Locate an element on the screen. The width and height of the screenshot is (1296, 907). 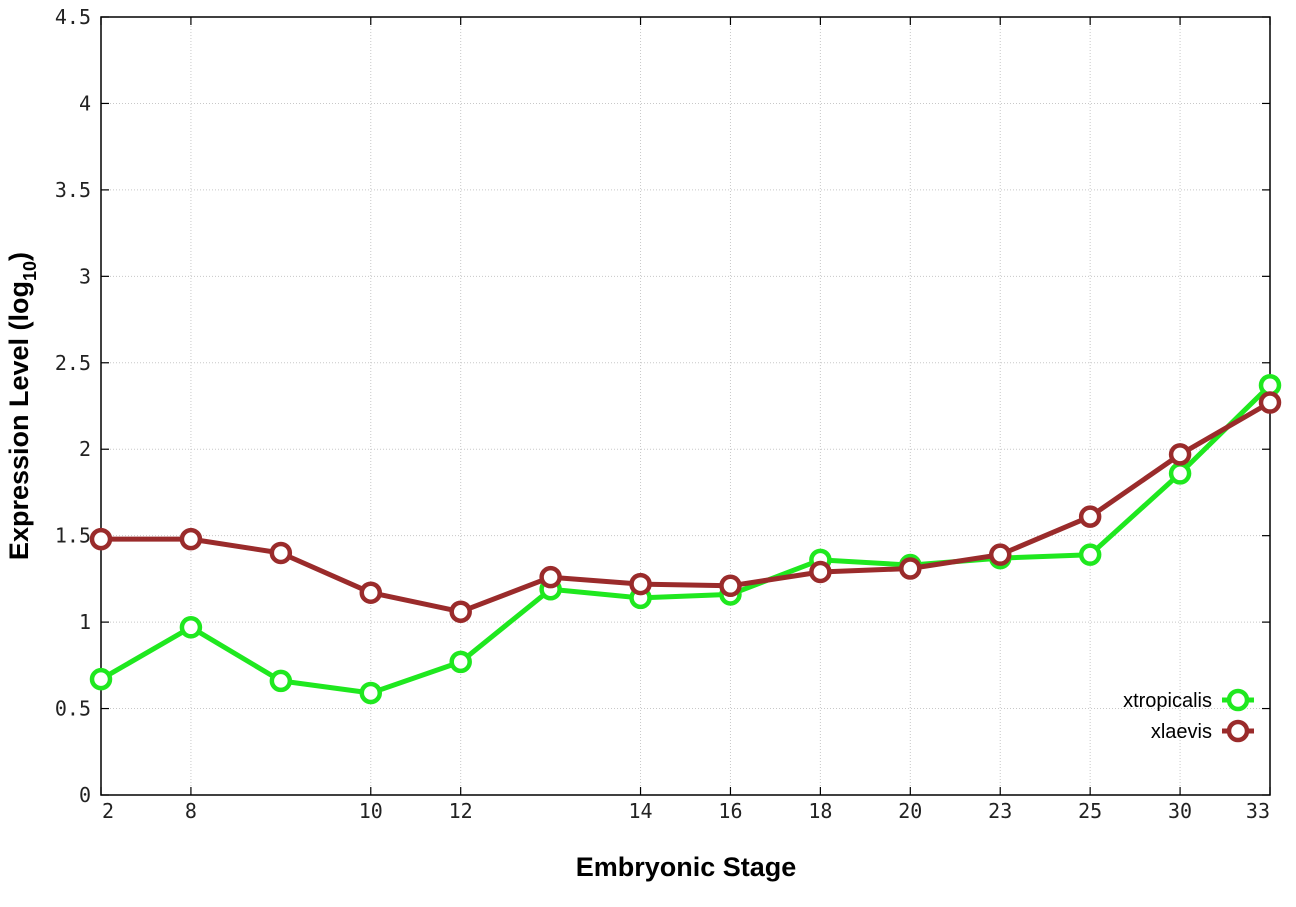
x-tick-label: 16 is located at coordinates (730, 811).